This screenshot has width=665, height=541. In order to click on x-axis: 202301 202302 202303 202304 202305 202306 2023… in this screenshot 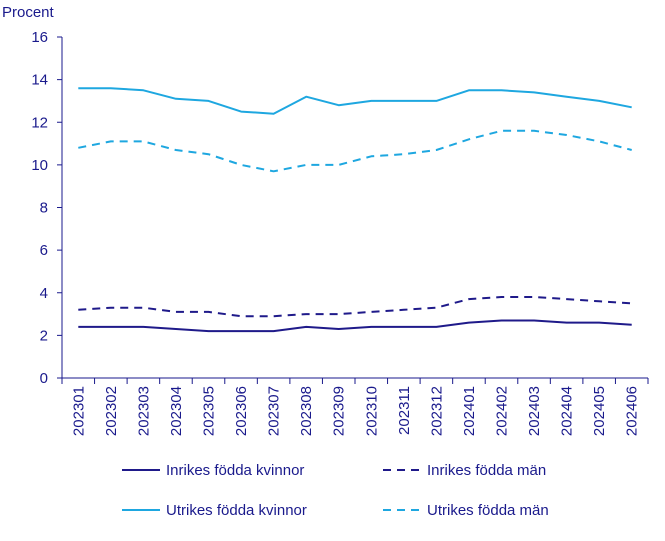, I will do `click(355, 406)`.